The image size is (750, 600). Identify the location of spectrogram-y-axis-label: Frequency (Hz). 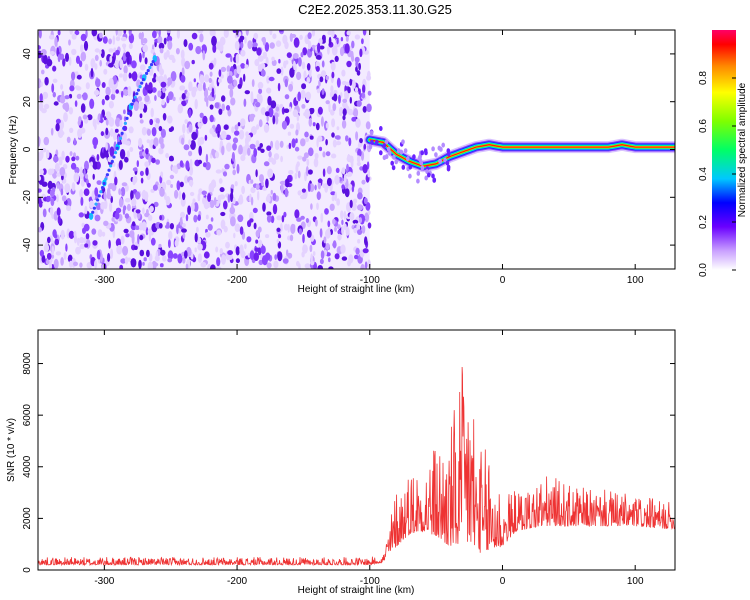
(13, 150).